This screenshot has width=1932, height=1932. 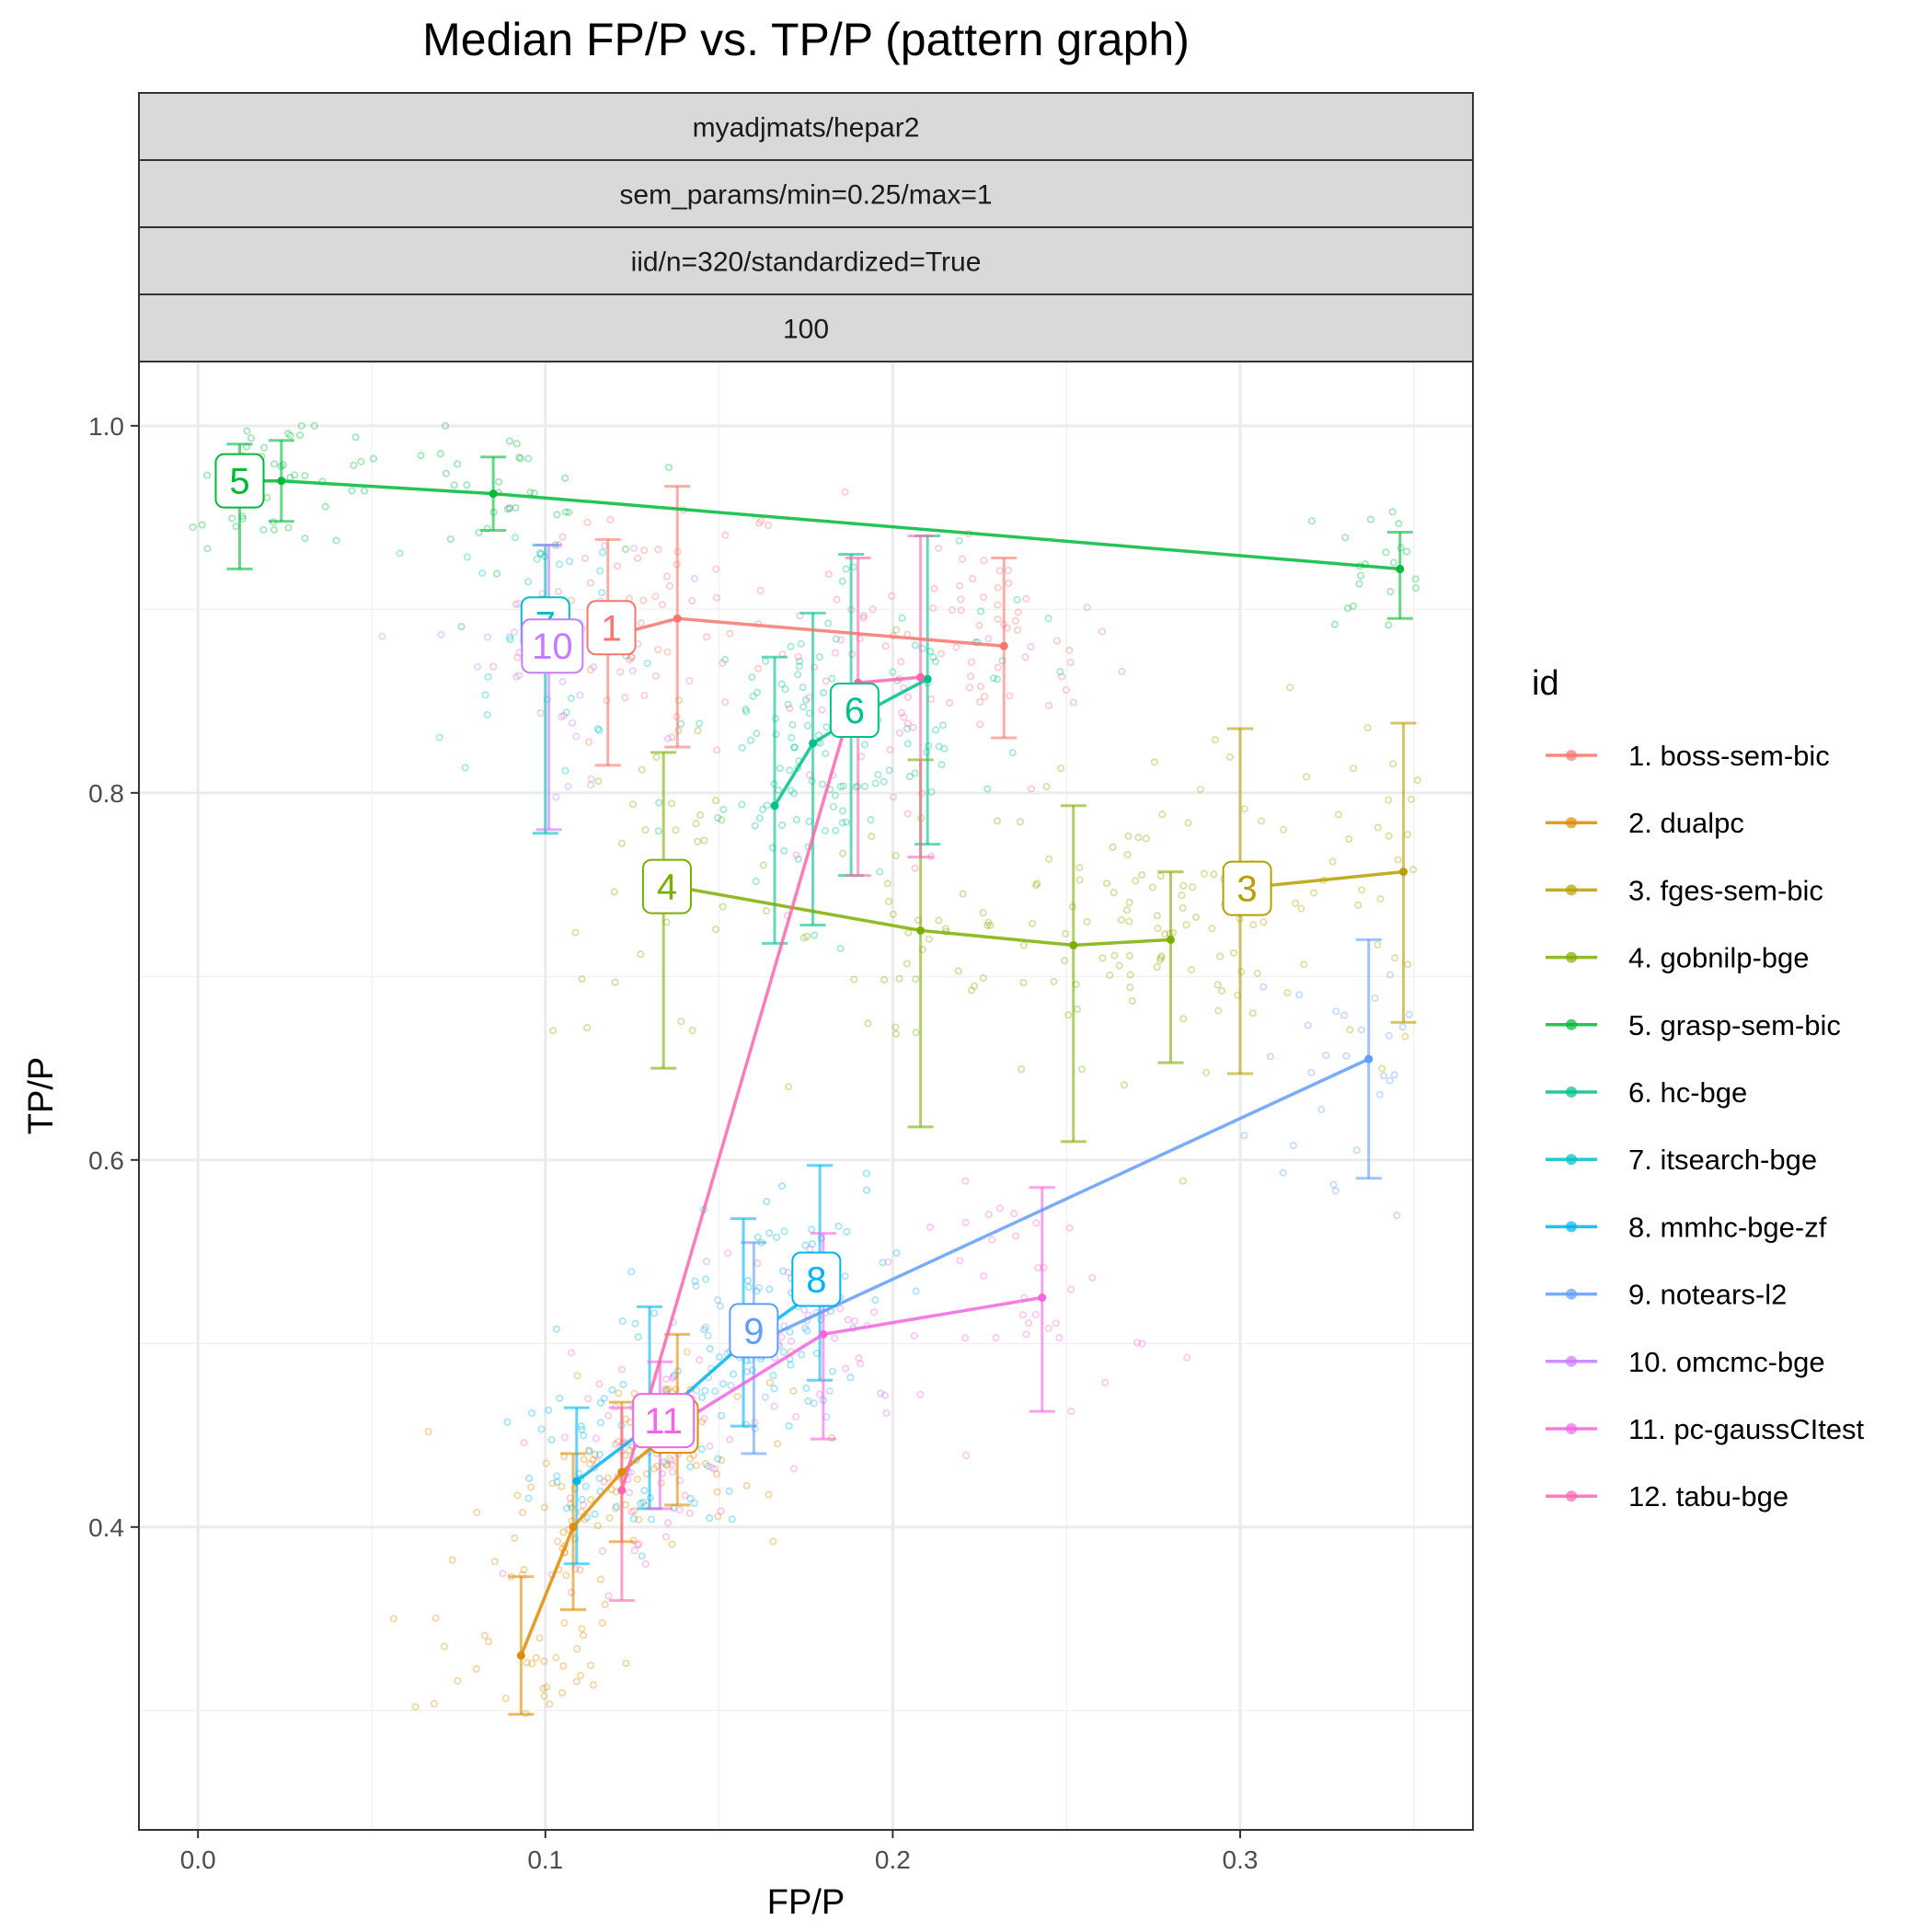 What do you see at coordinates (1726, 1362) in the screenshot?
I see `legend-label-10: 10. omcmc-bge` at bounding box center [1726, 1362].